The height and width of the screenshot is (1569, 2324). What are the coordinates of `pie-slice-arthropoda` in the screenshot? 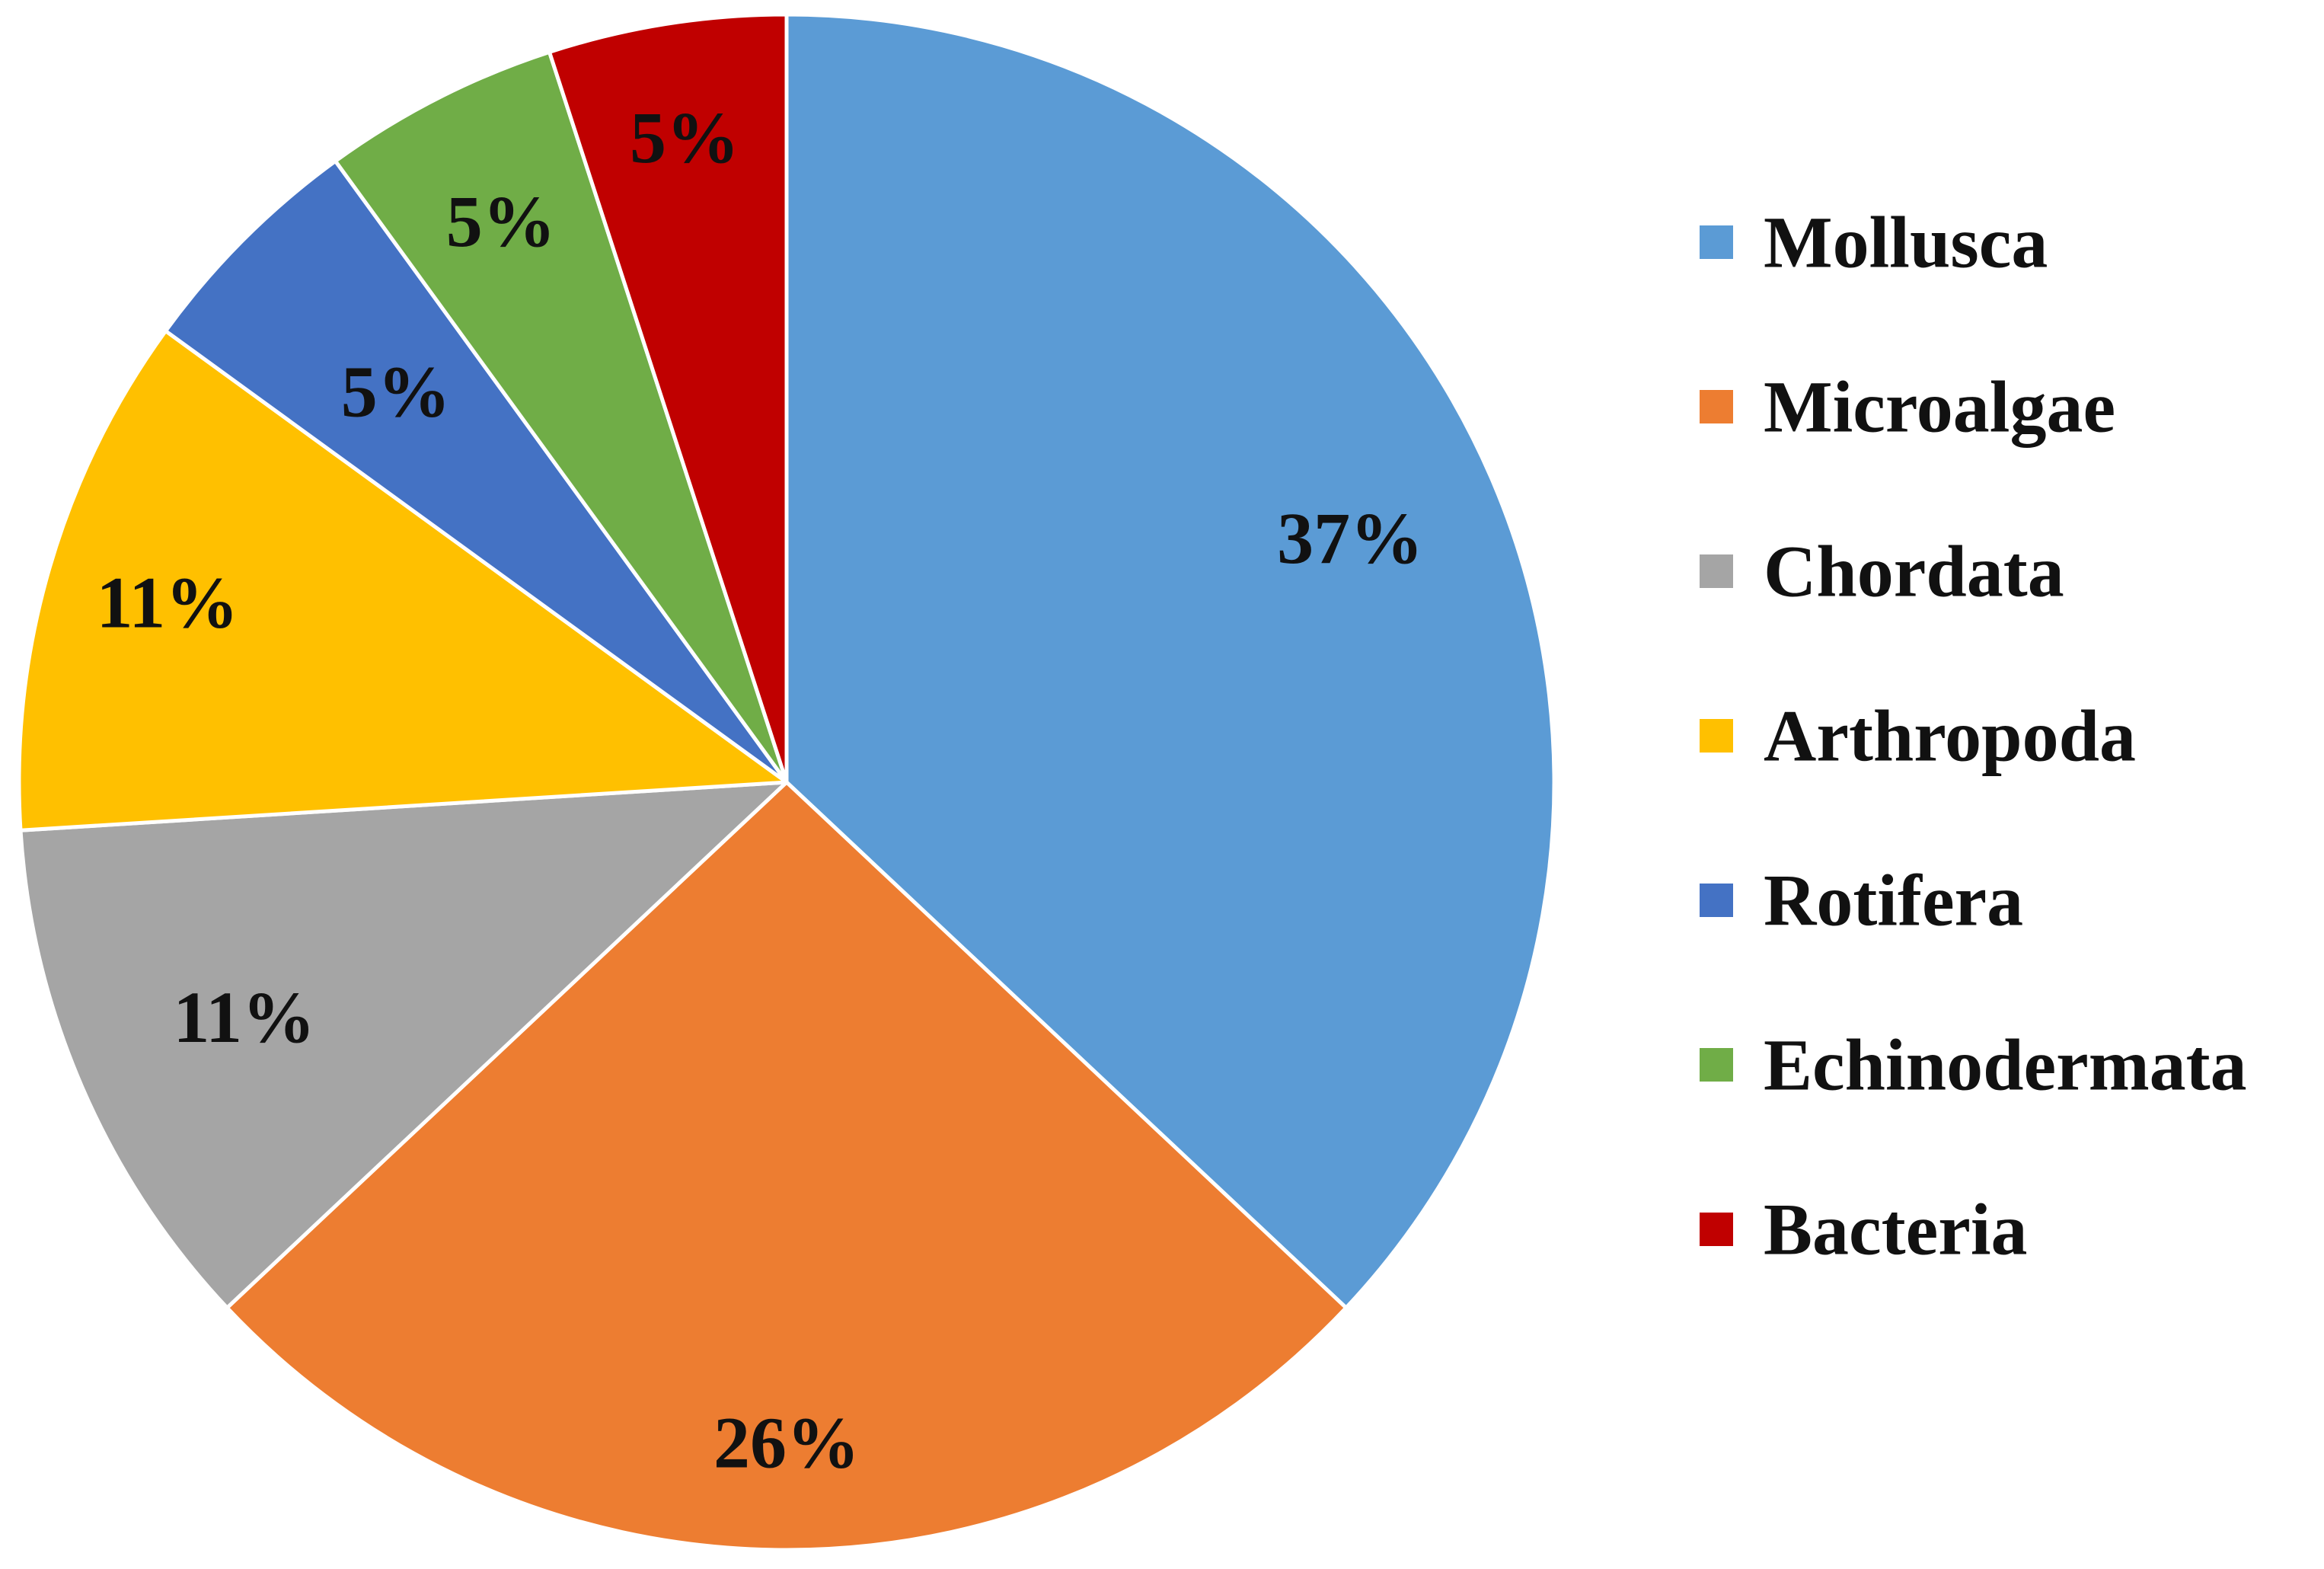 It's located at (403, 580).